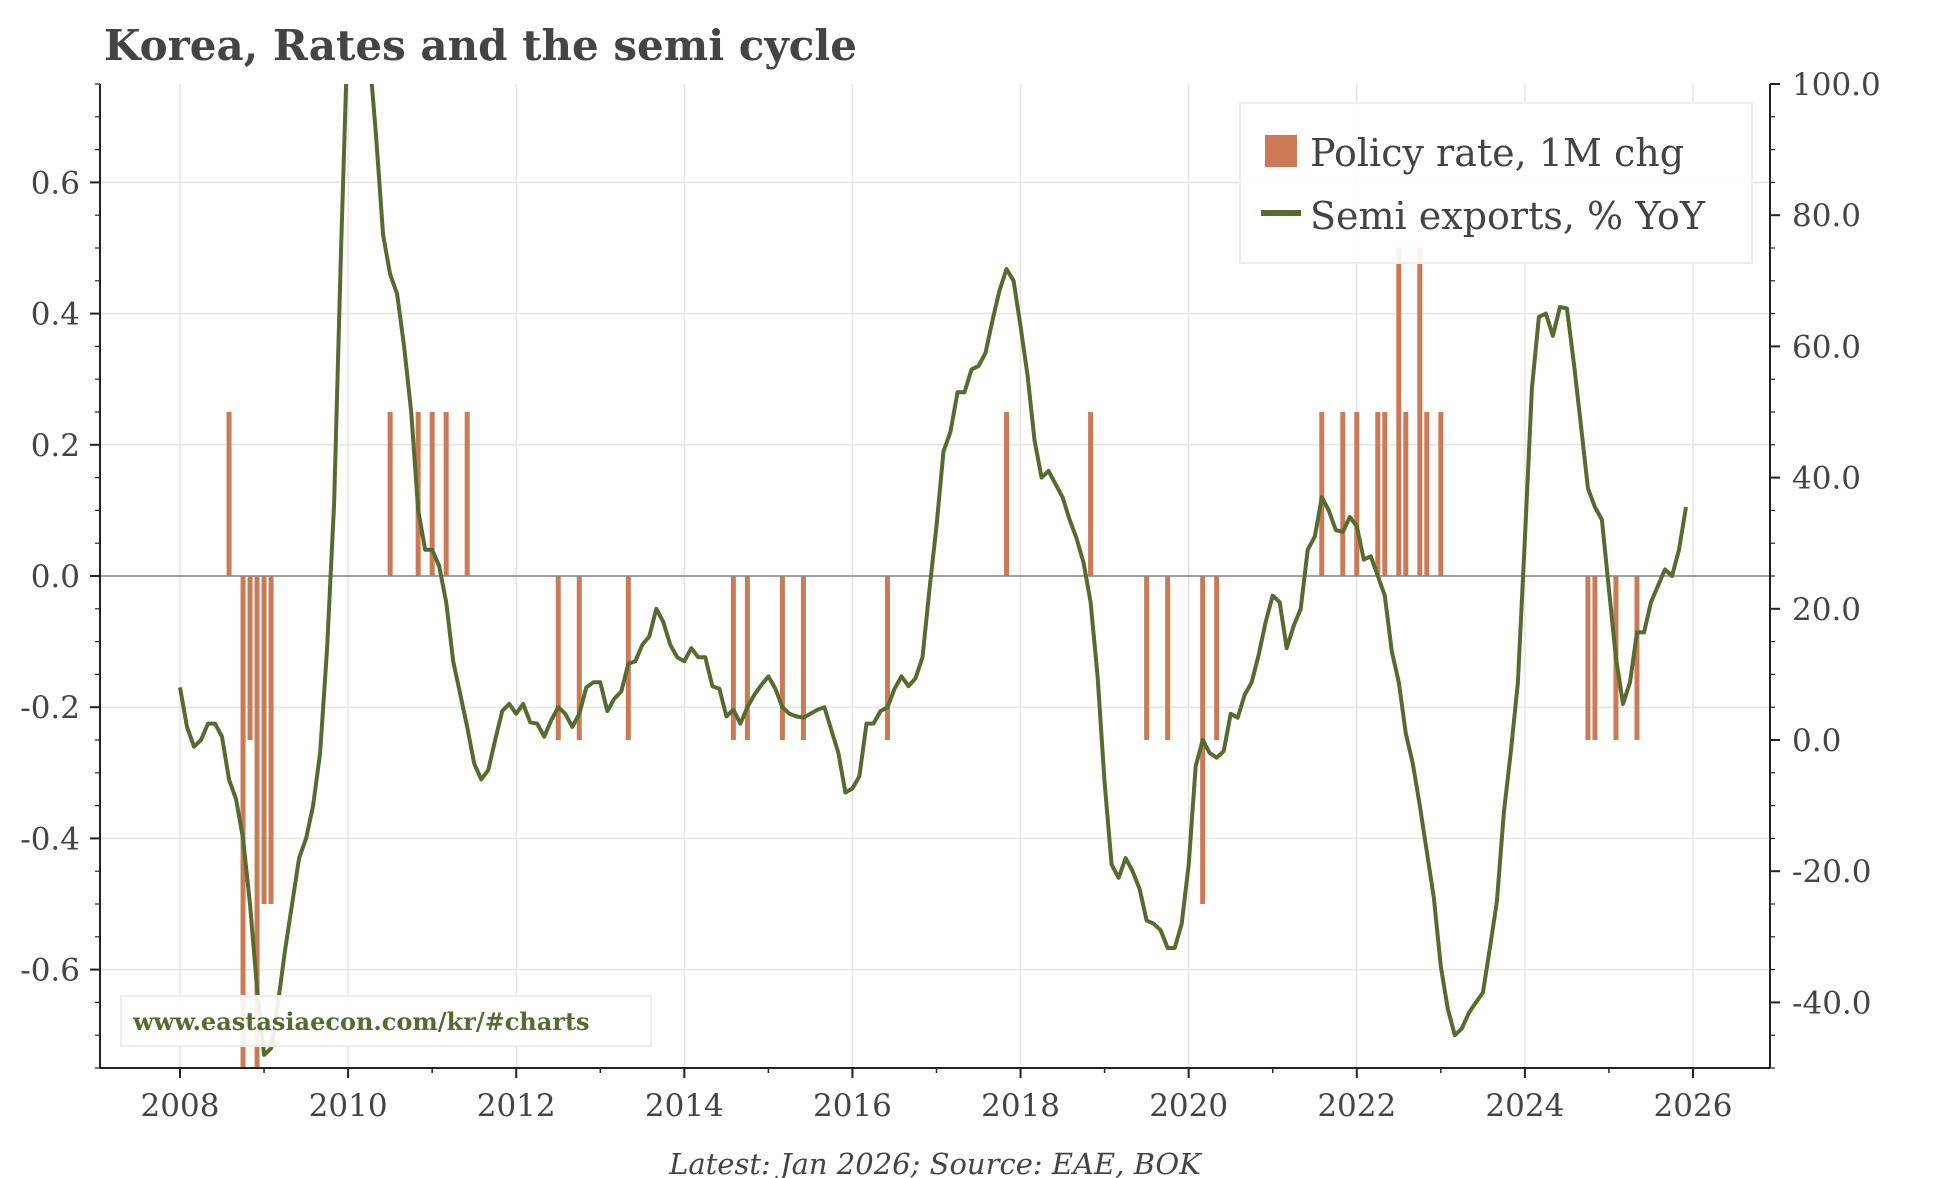 This screenshot has width=1944, height=1178. I want to click on right-y-tick-label: -40.0, so click(1832, 1003).